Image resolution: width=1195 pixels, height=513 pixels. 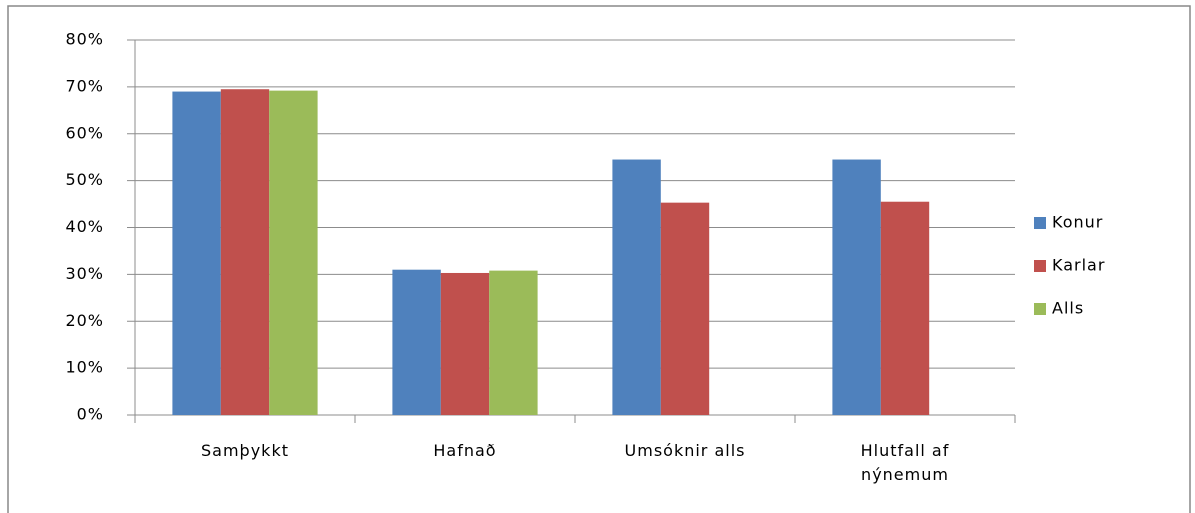 I want to click on y-tick-label: 60%, so click(x=84, y=132).